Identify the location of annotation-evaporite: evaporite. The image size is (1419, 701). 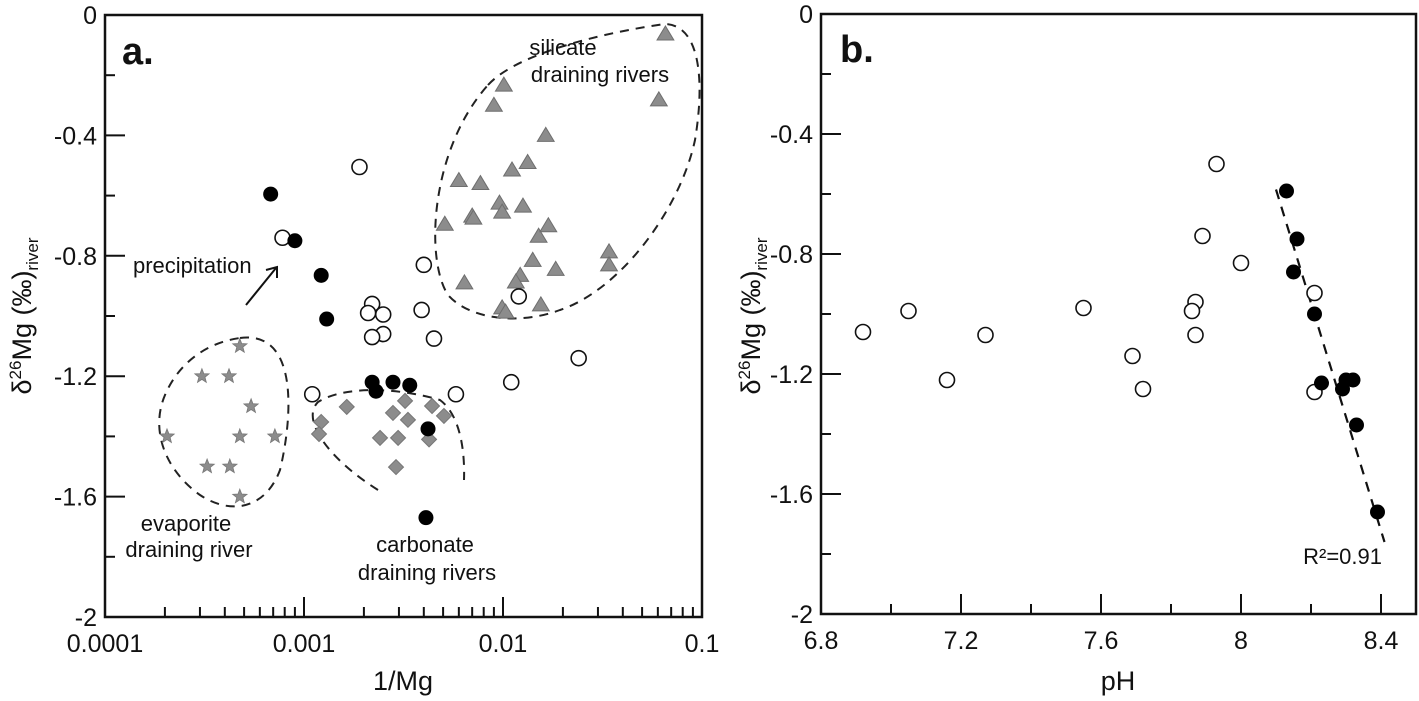
(186, 523).